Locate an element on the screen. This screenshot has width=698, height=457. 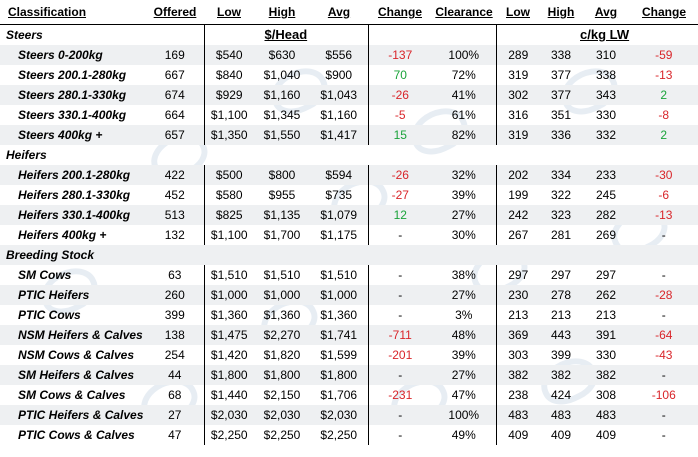
cell-high2: 323 is located at coordinates (561, 215).